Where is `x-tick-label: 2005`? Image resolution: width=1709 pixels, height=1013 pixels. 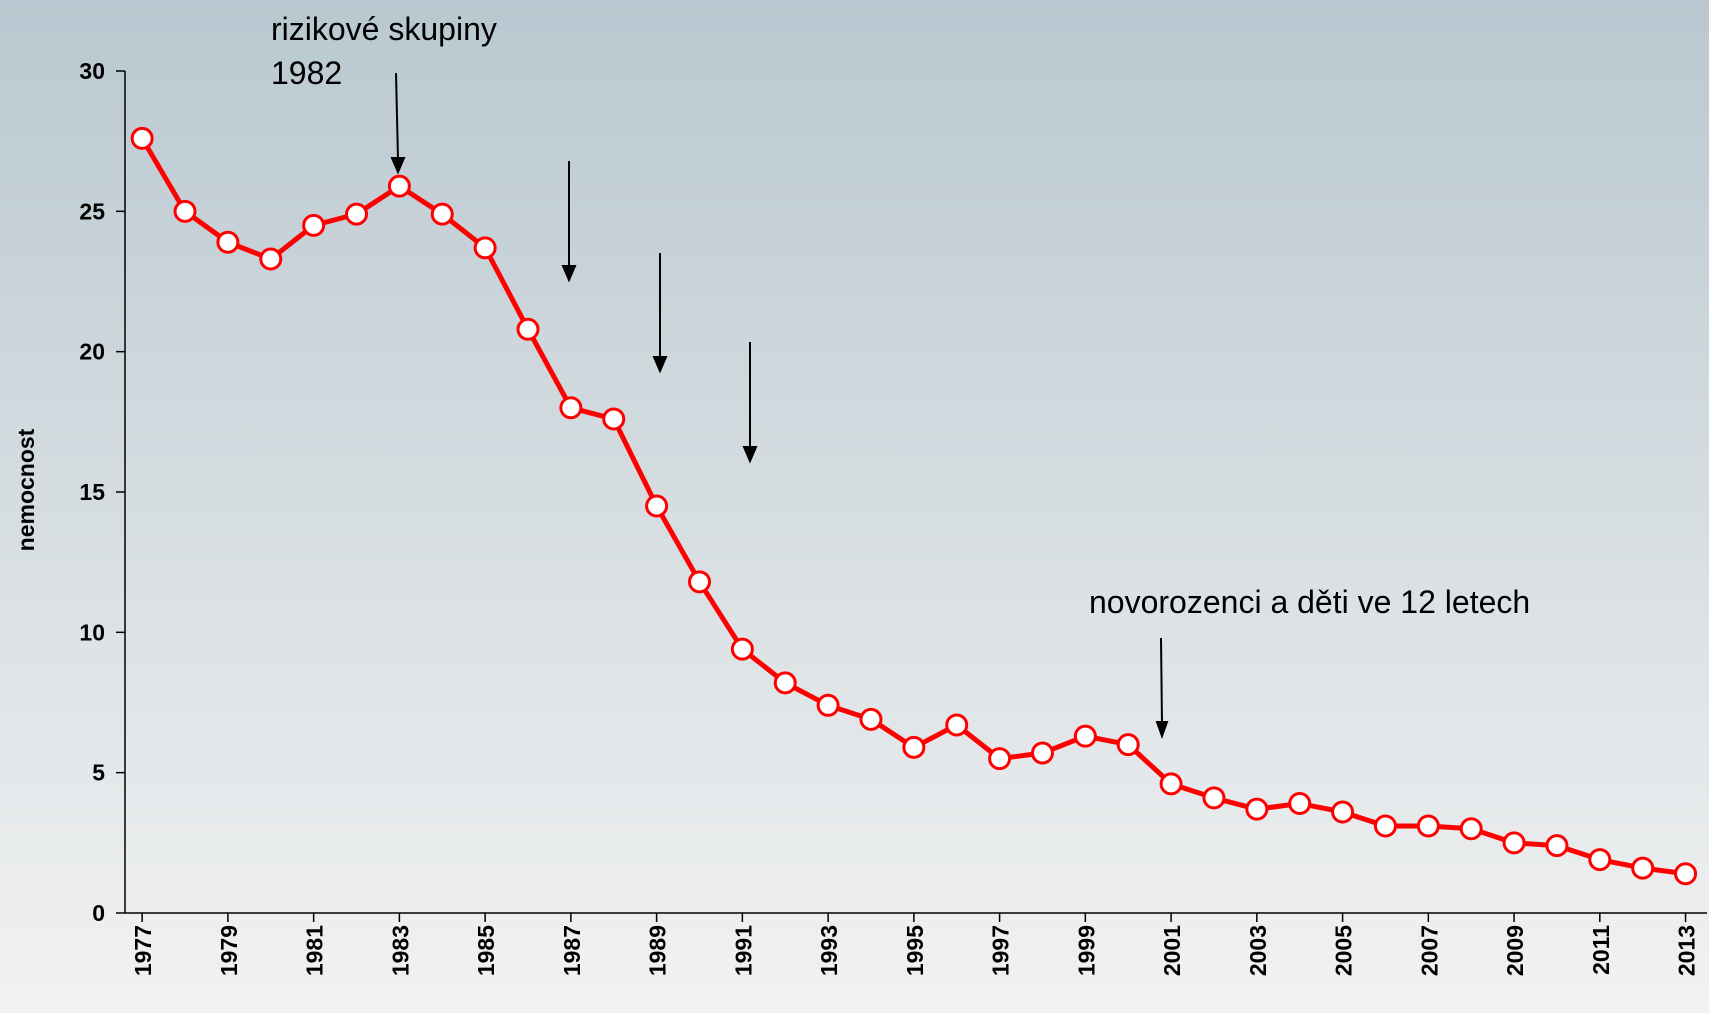 x-tick-label: 2005 is located at coordinates (1344, 950).